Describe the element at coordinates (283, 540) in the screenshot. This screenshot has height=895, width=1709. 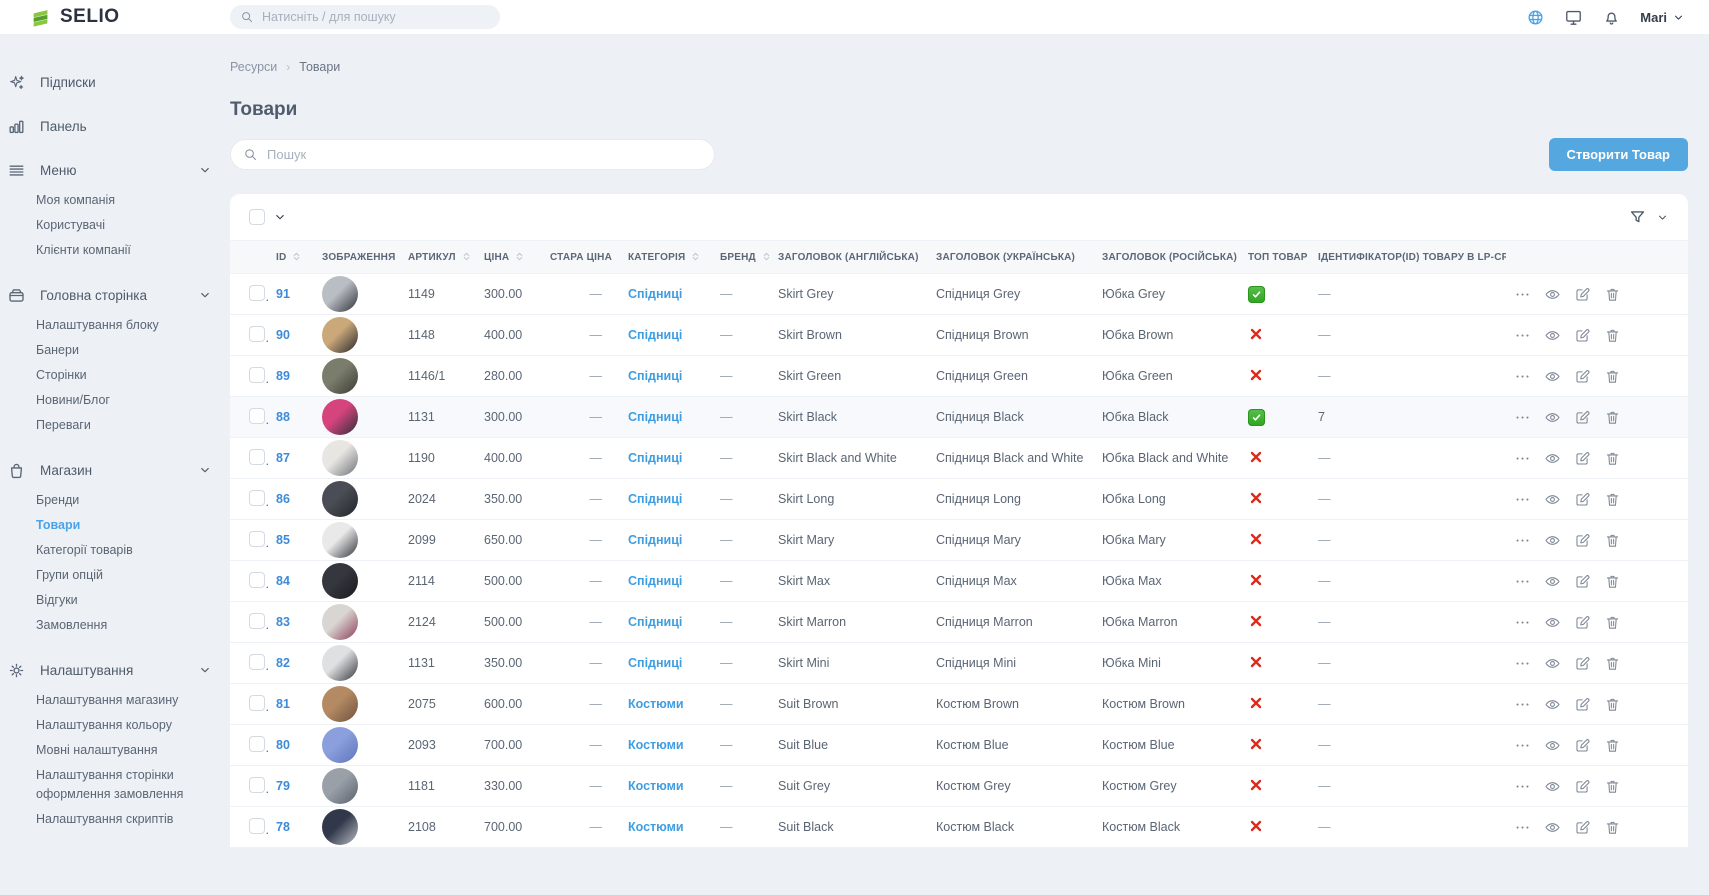
I see `product-id-link: 85` at that location.